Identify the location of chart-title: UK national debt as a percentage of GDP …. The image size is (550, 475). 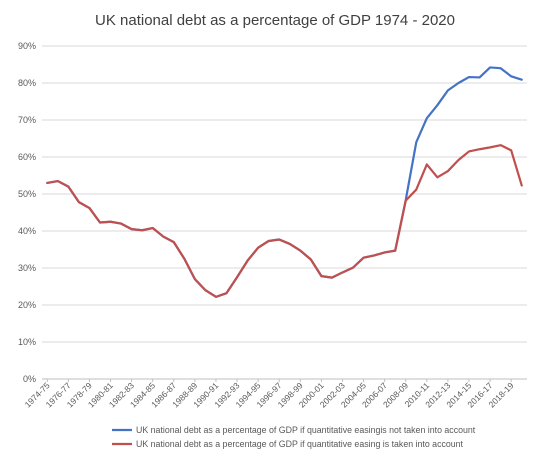
(275, 20).